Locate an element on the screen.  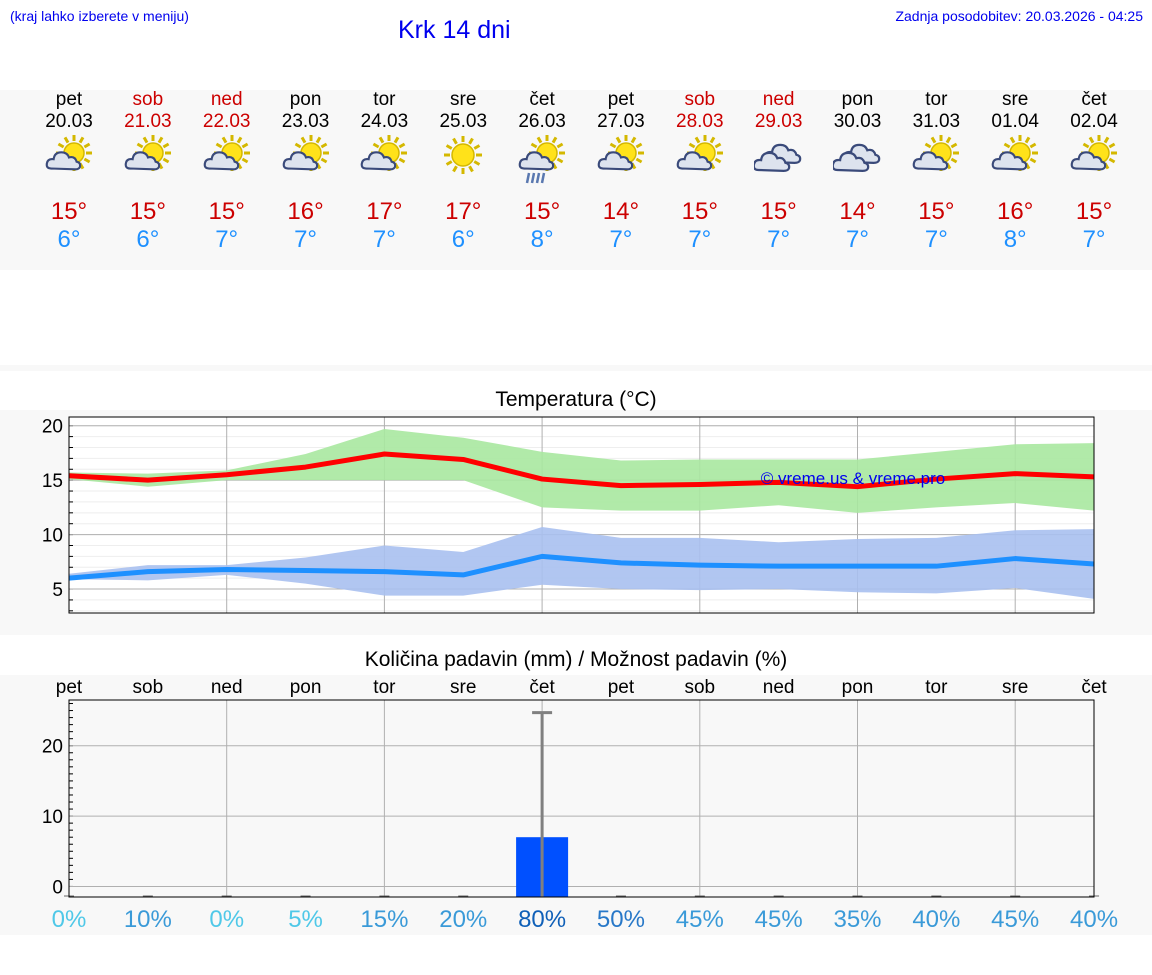
precip-chance-label: 10% is located at coordinates (148, 919).